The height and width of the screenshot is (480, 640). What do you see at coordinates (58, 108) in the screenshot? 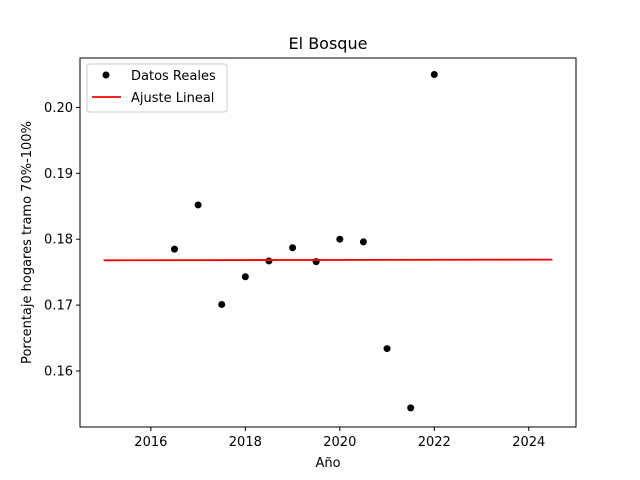
I see `y-tick-label: 0.20` at bounding box center [58, 108].